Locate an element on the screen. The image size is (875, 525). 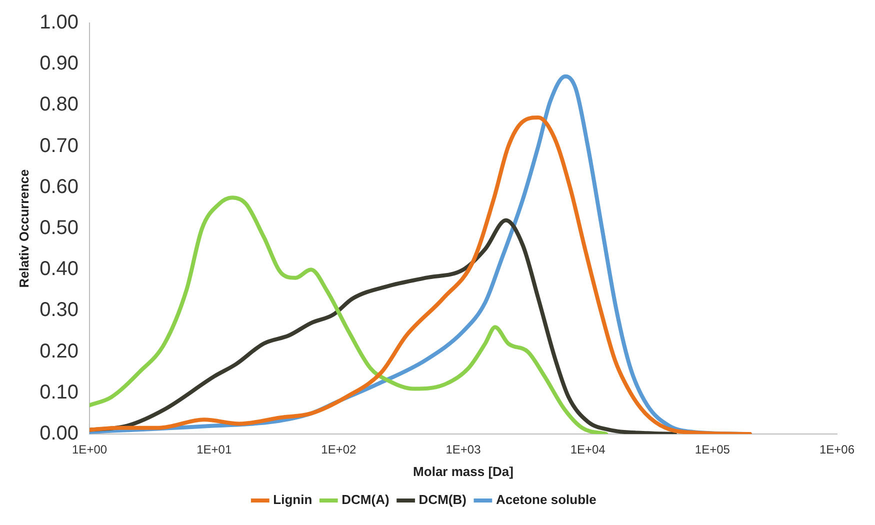
y-tick-label: 0.20 is located at coordinates (59, 351).